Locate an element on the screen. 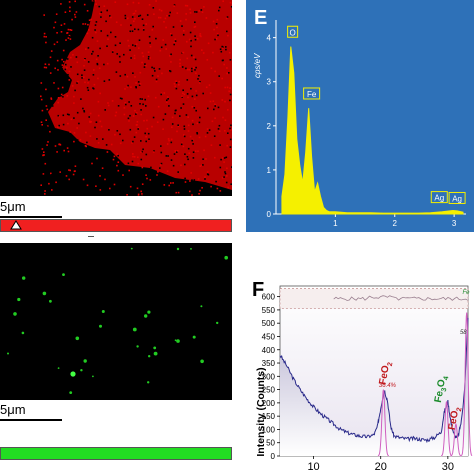 This screenshot has width=474, height=474. residual-band is located at coordinates (374, 298).